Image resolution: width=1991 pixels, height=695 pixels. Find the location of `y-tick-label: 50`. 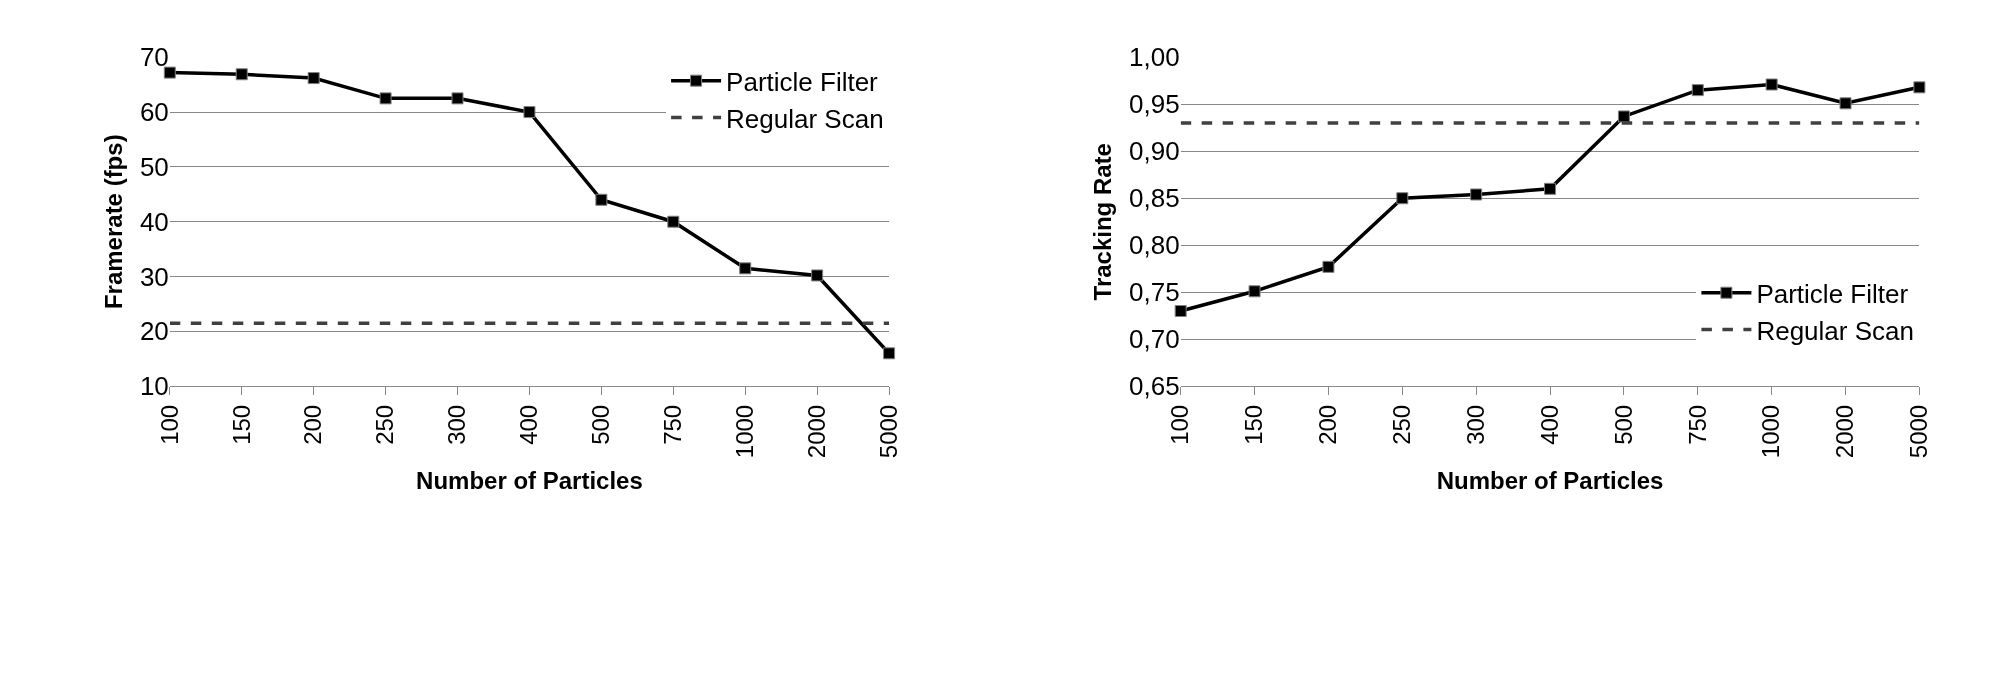

y-tick-label: 50 is located at coordinates (154, 167).